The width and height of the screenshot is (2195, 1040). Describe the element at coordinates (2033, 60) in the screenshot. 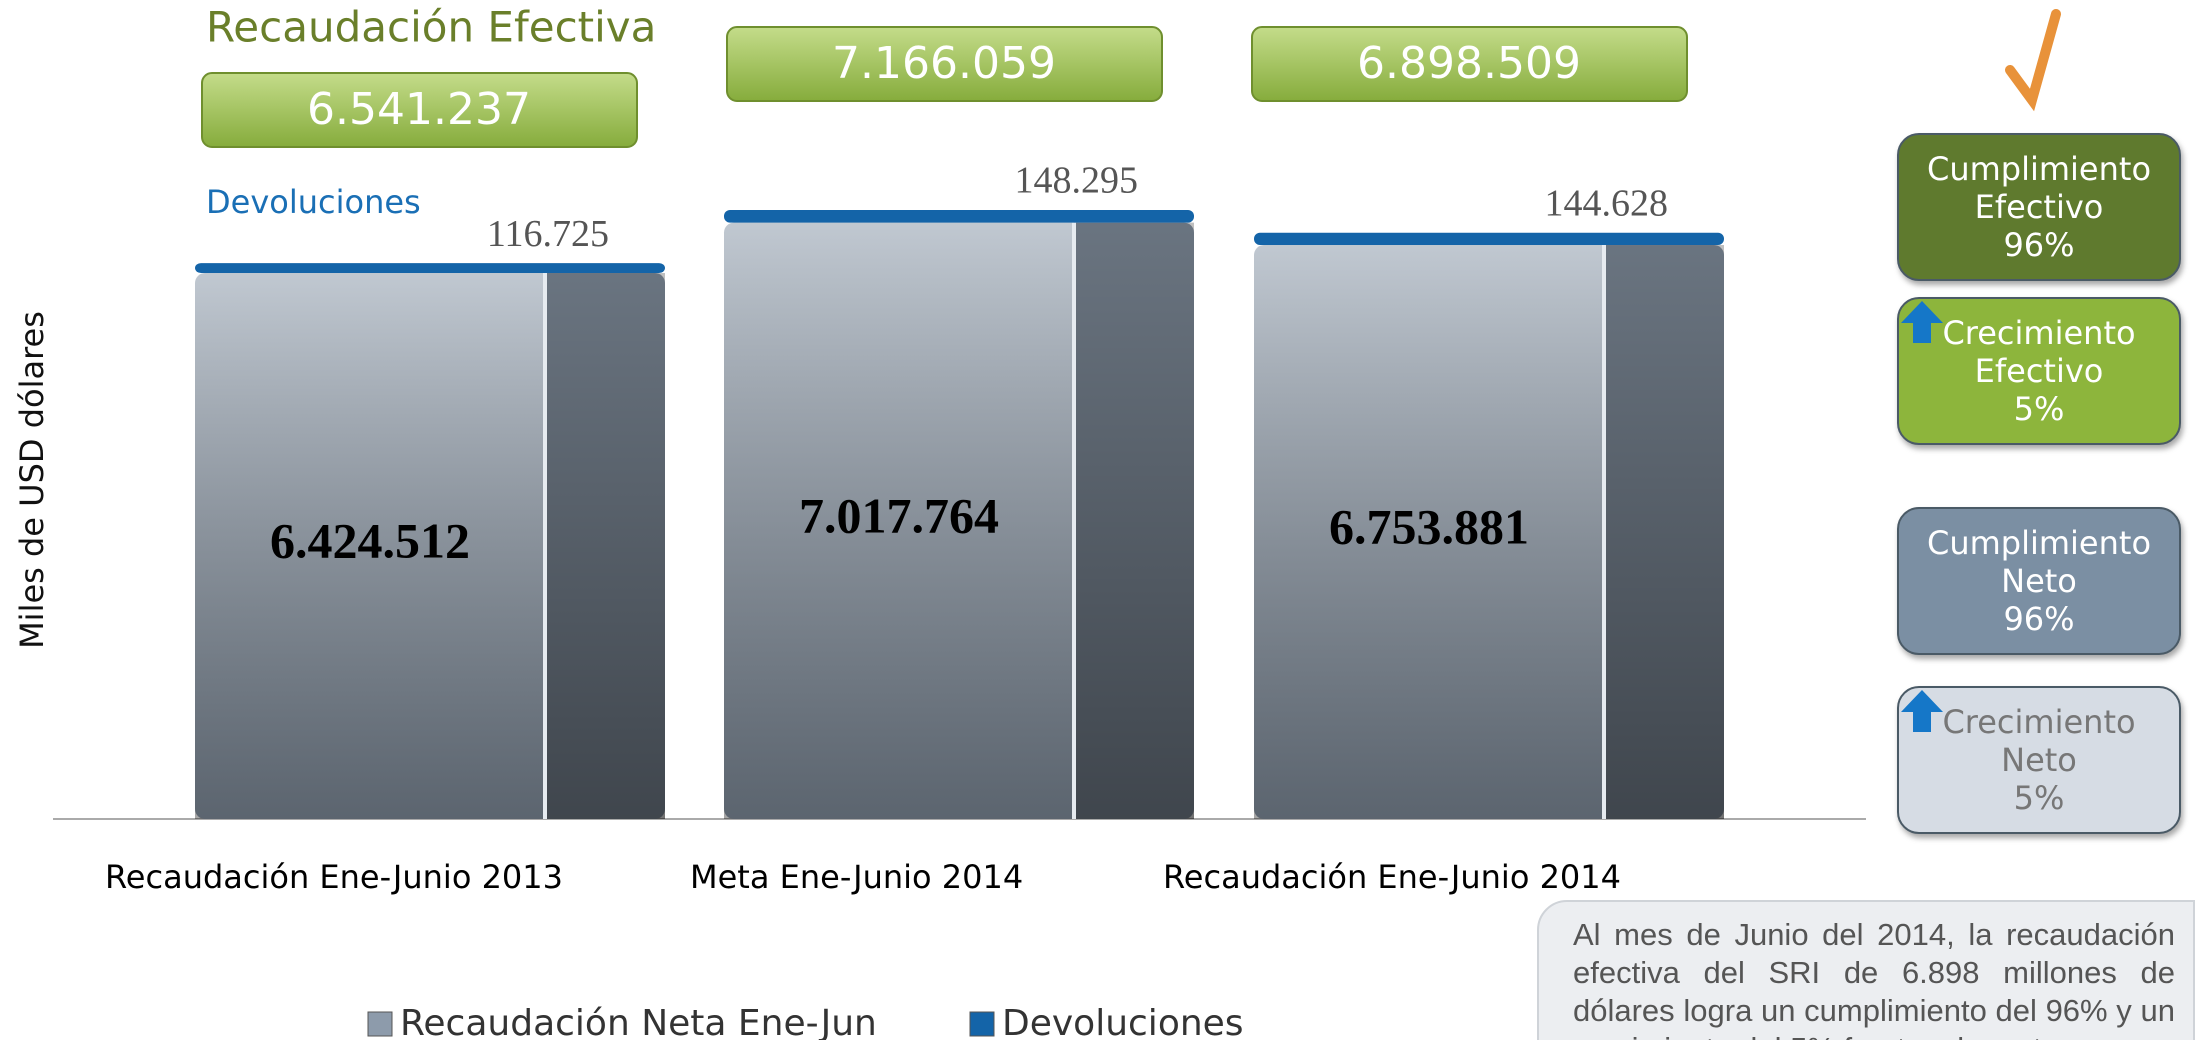

I see `check-icon` at that location.